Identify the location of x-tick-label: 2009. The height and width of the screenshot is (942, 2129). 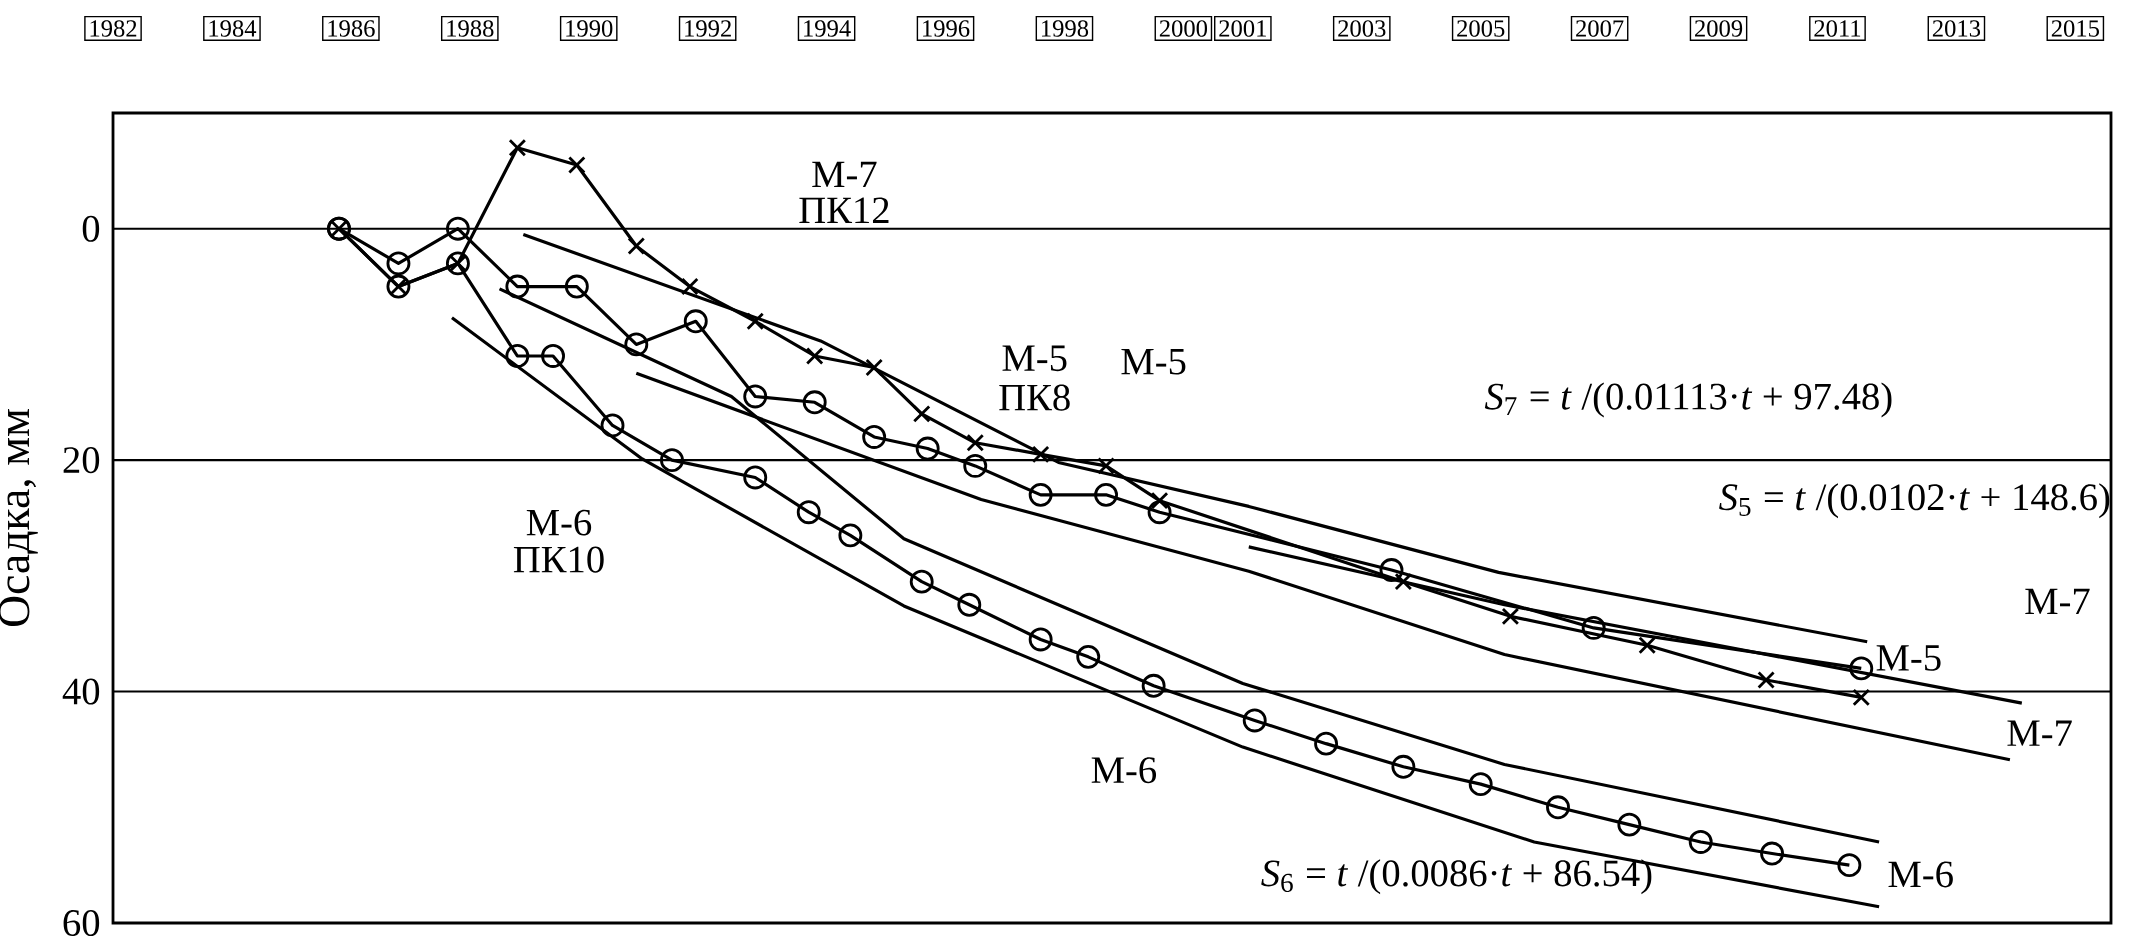
(1719, 28).